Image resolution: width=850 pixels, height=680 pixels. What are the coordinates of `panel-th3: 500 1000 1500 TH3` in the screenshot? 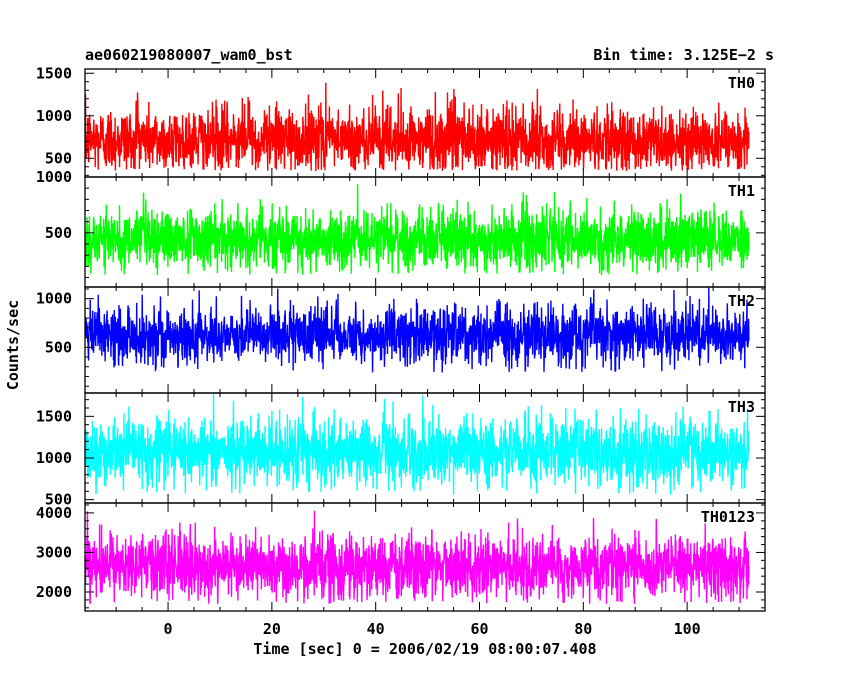 It's located at (401, 450).